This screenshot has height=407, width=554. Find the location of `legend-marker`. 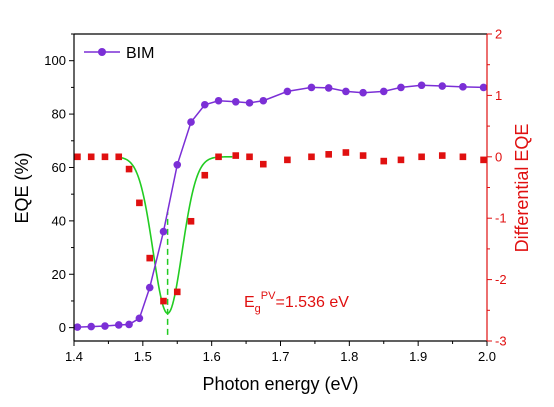

legend-marker is located at coordinates (102, 52).